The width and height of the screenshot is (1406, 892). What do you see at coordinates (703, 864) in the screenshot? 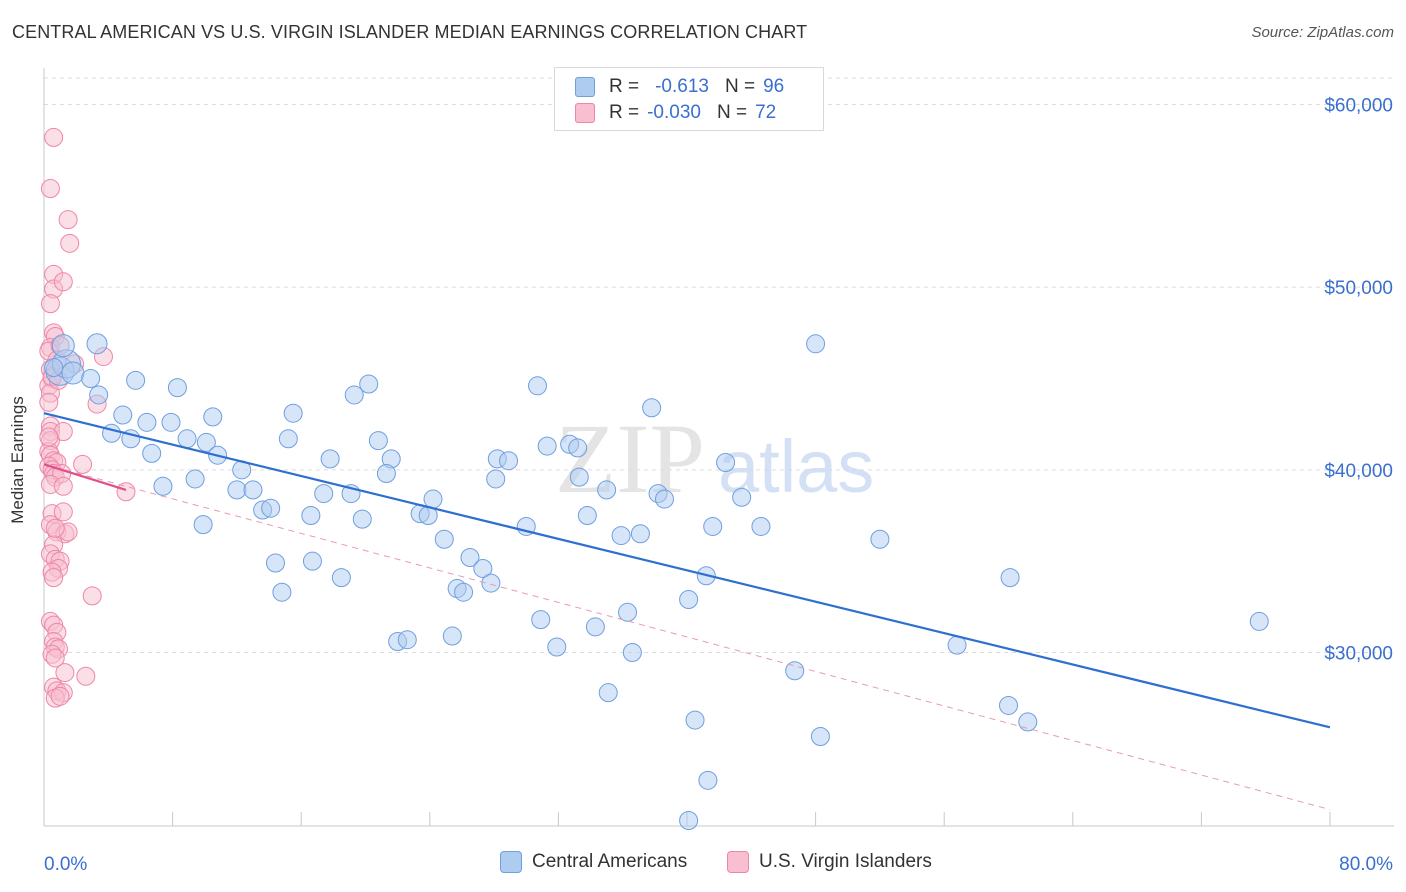
I see `series-legend: Central Americans U.S. Virgin Islanders` at bounding box center [703, 864].